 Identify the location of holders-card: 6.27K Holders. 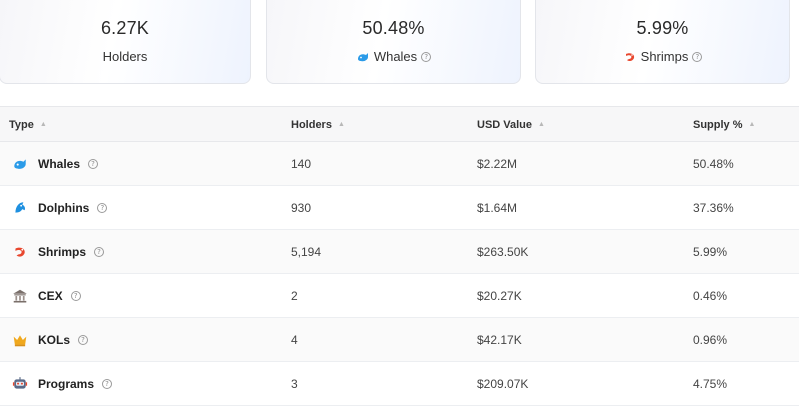
(125, 42).